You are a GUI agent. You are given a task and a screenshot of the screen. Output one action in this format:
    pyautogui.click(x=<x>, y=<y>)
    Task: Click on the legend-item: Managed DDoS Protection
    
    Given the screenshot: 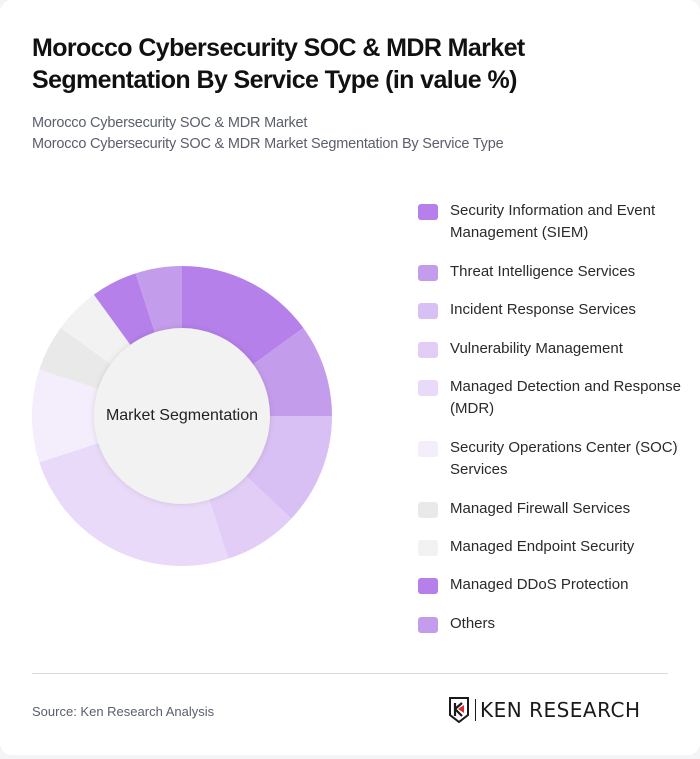 What is the action you would take?
    pyautogui.click(x=559, y=585)
    